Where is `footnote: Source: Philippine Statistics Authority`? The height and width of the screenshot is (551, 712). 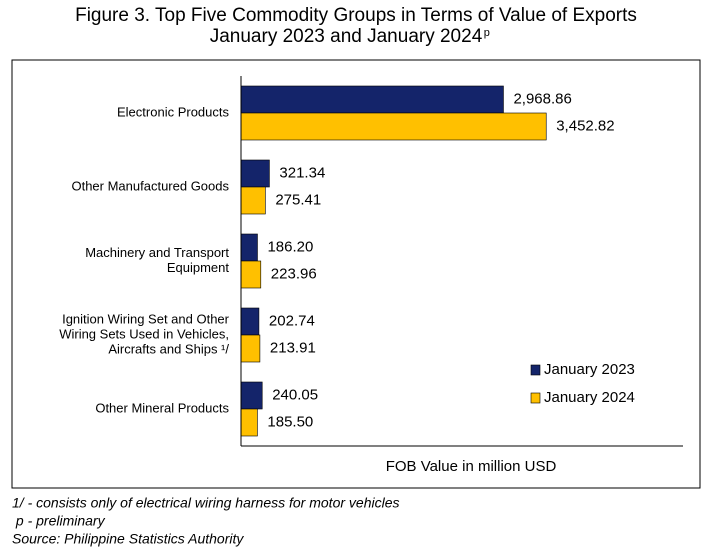
footnote: Source: Philippine Statistics Authority is located at coordinates (128, 539).